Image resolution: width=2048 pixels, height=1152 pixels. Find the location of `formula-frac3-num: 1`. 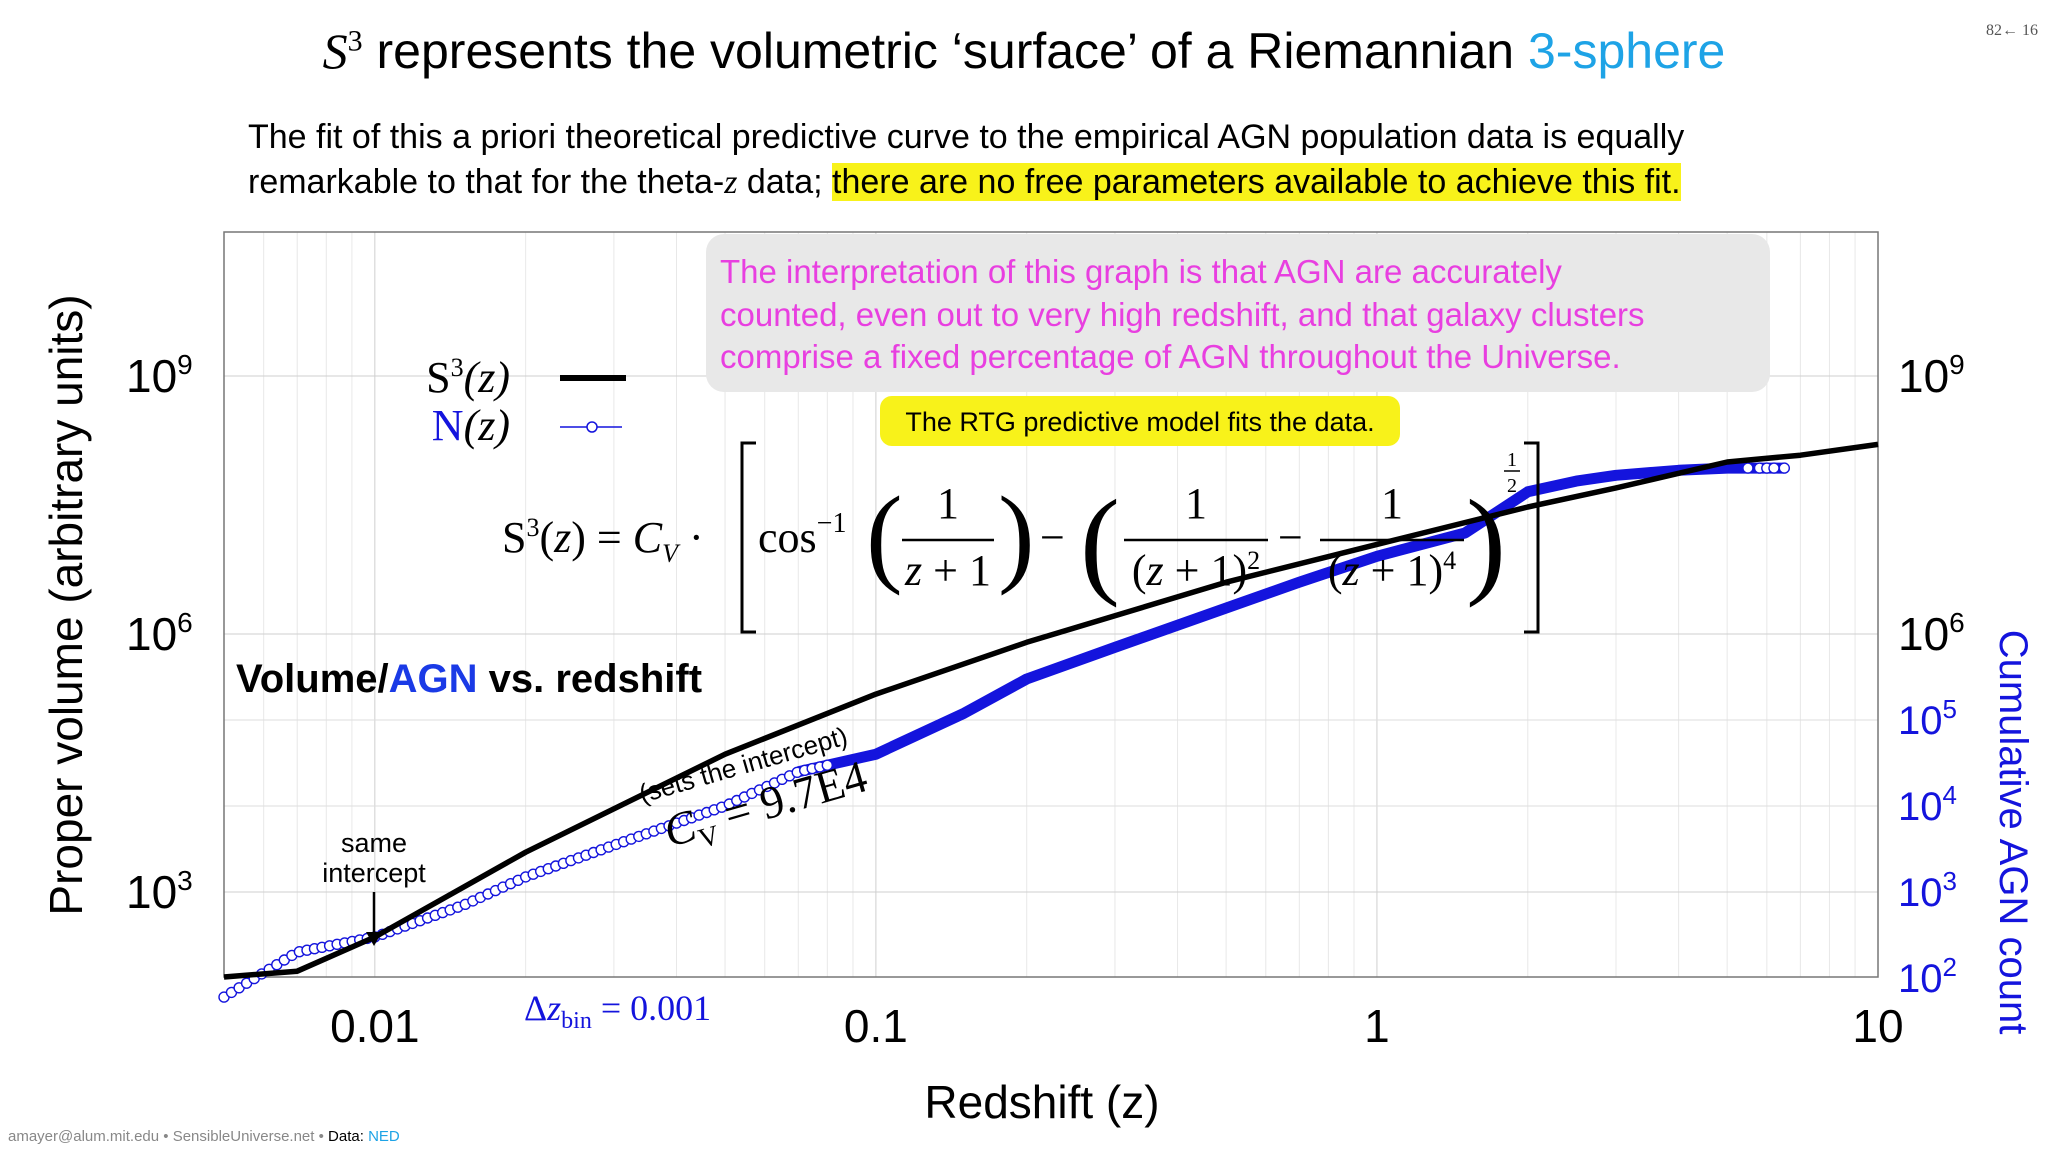

formula-frac3-num: 1 is located at coordinates (1392, 503).